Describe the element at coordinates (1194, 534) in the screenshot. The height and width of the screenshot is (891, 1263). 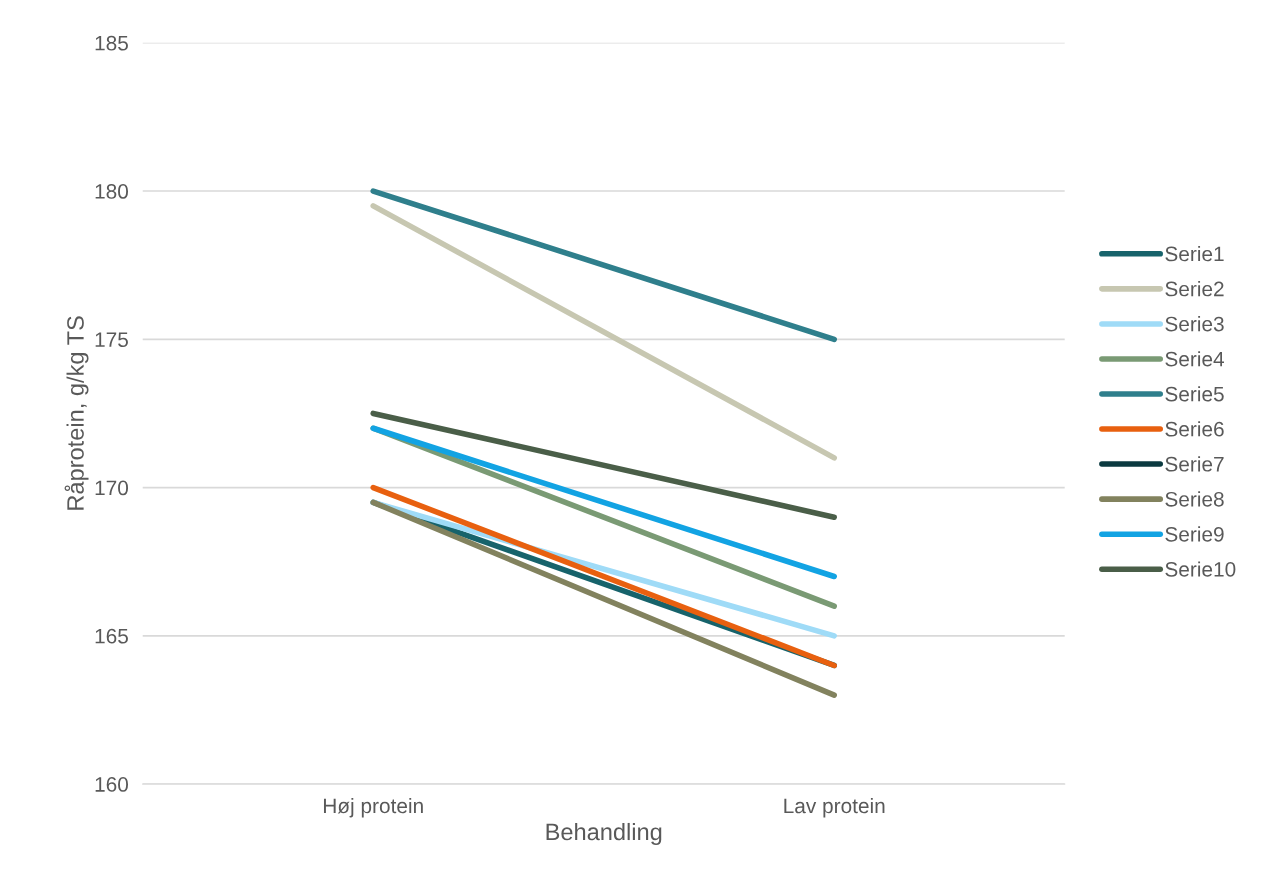
I see `legend-label: Serie9` at that location.